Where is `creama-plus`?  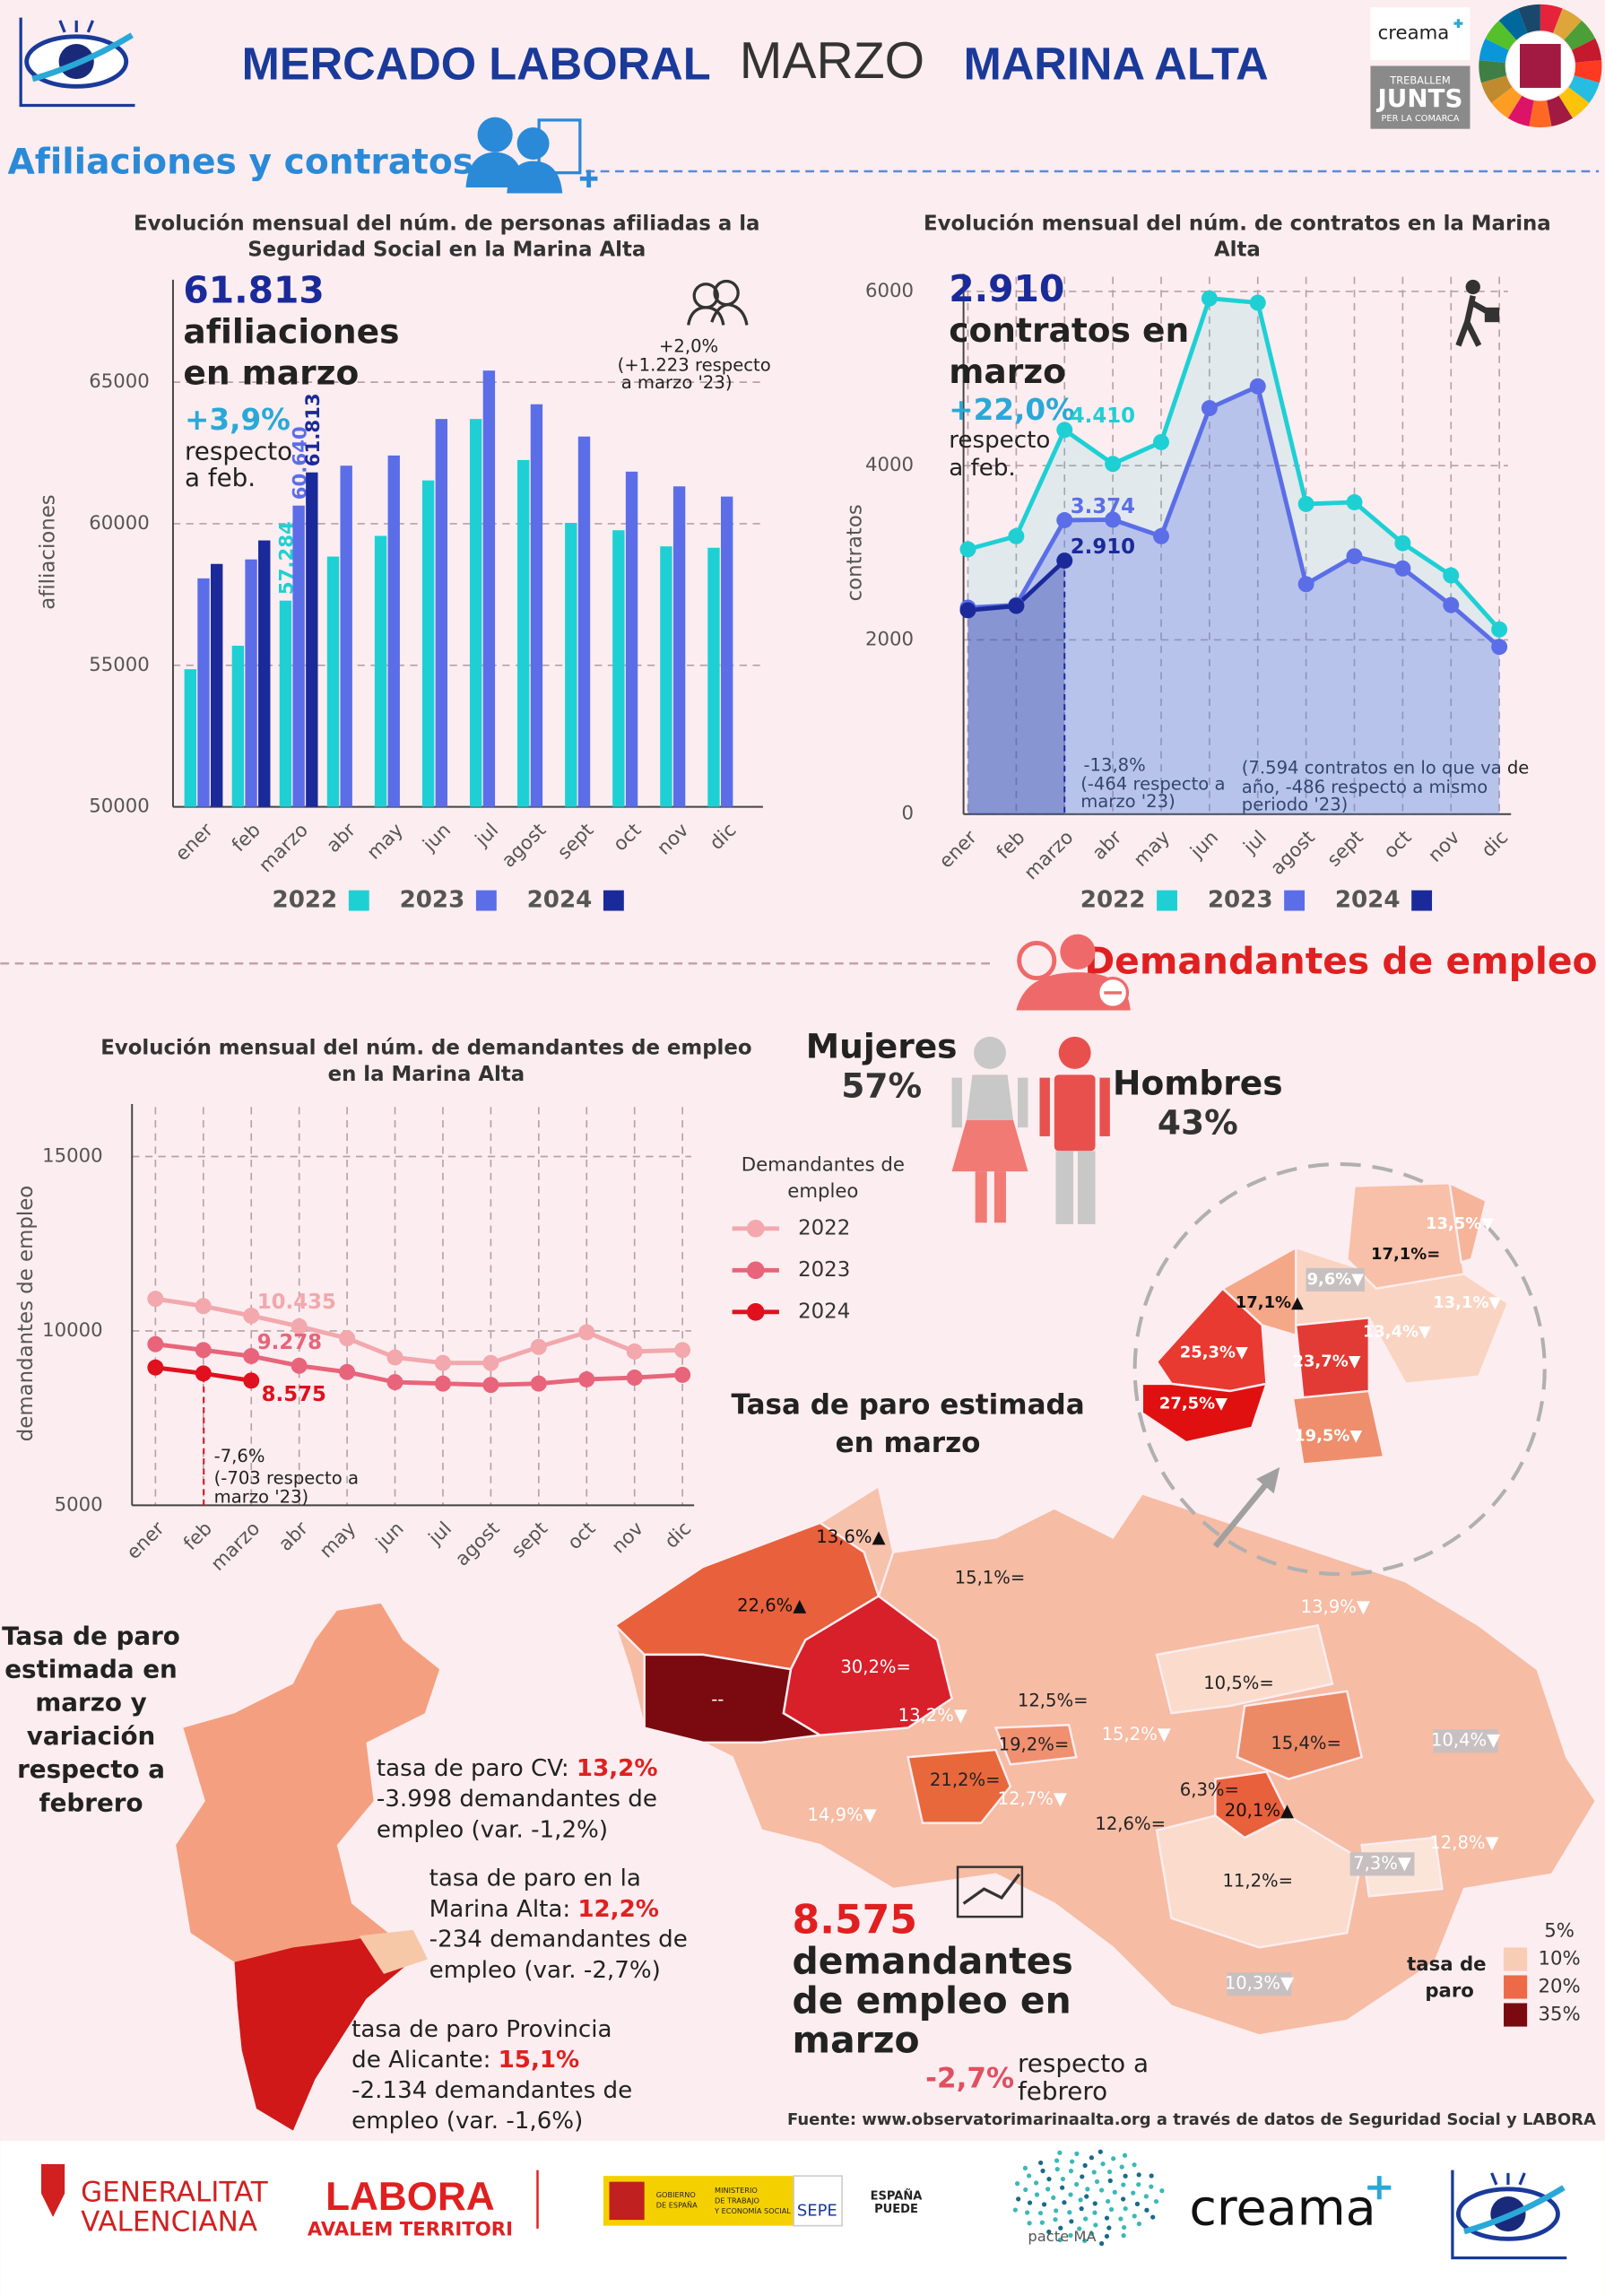
creama-plus is located at coordinates (1379, 2188).